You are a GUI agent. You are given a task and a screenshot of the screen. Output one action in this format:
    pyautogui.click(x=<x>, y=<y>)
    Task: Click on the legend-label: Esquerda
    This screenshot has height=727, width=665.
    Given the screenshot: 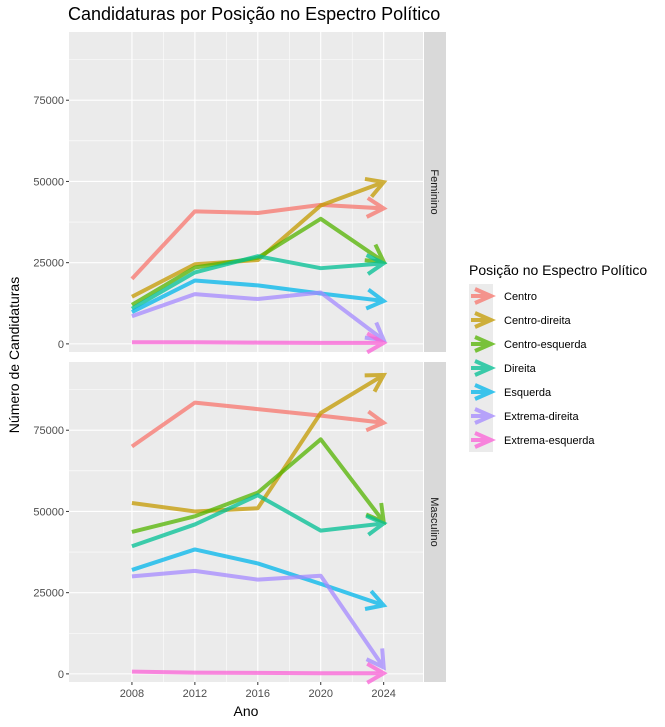 What is the action you would take?
    pyautogui.click(x=528, y=393)
    